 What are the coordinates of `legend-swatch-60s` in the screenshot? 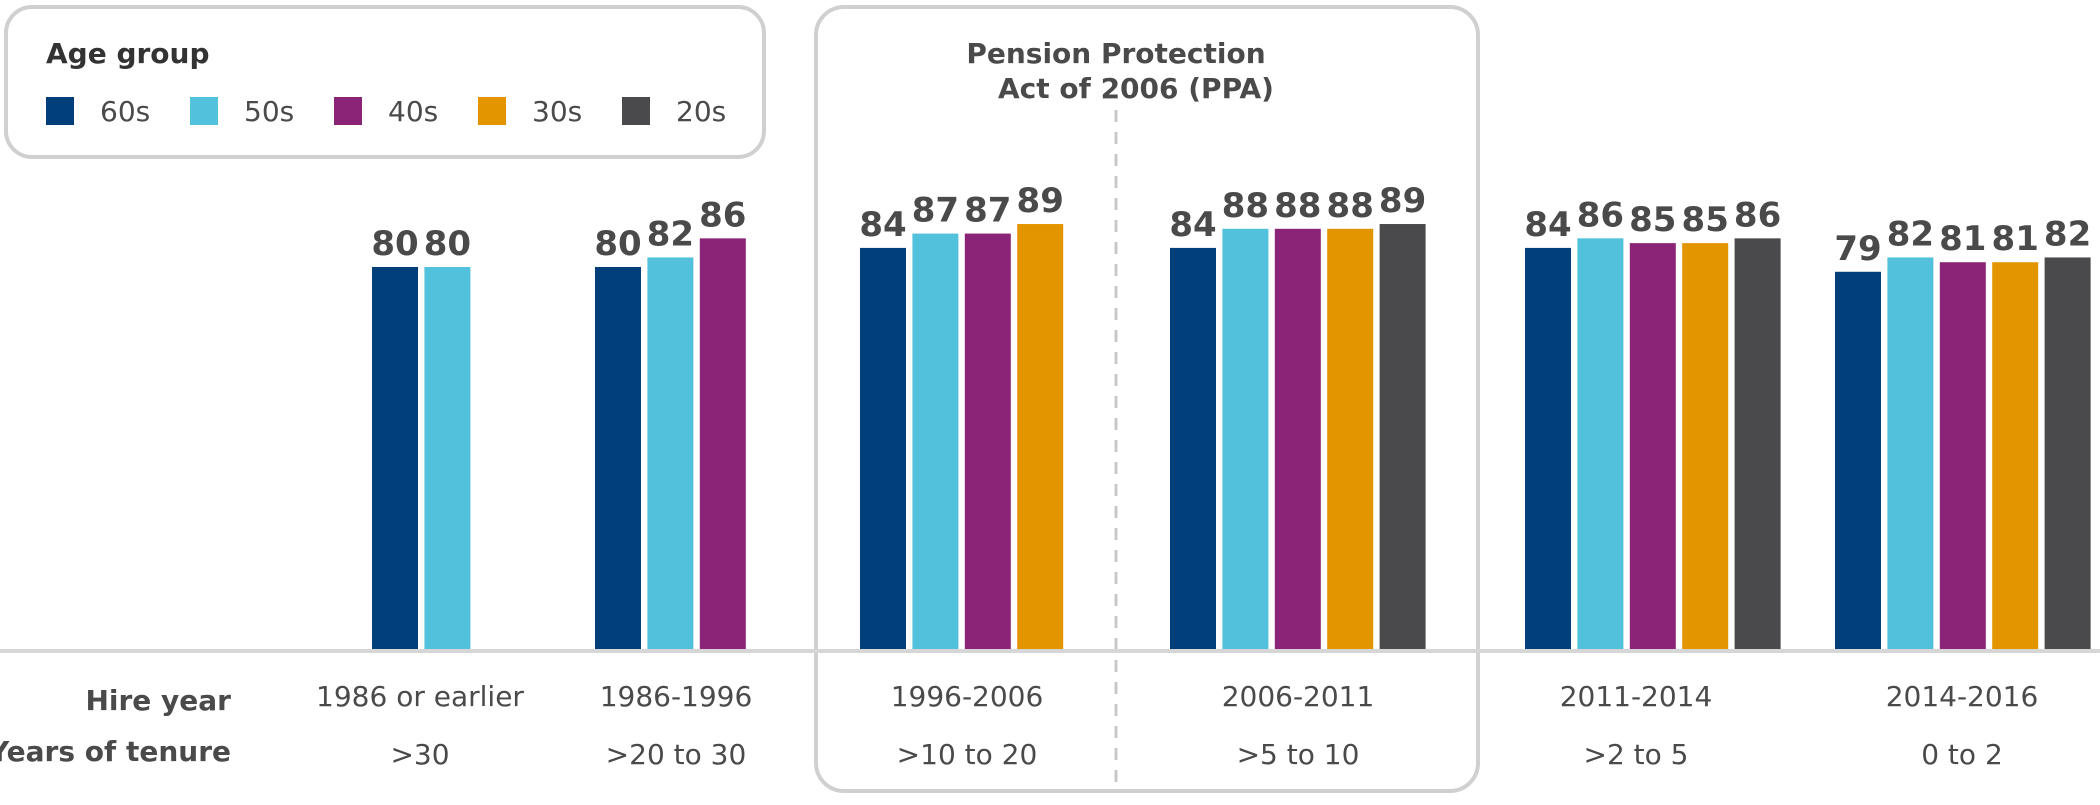 It's located at (60, 111).